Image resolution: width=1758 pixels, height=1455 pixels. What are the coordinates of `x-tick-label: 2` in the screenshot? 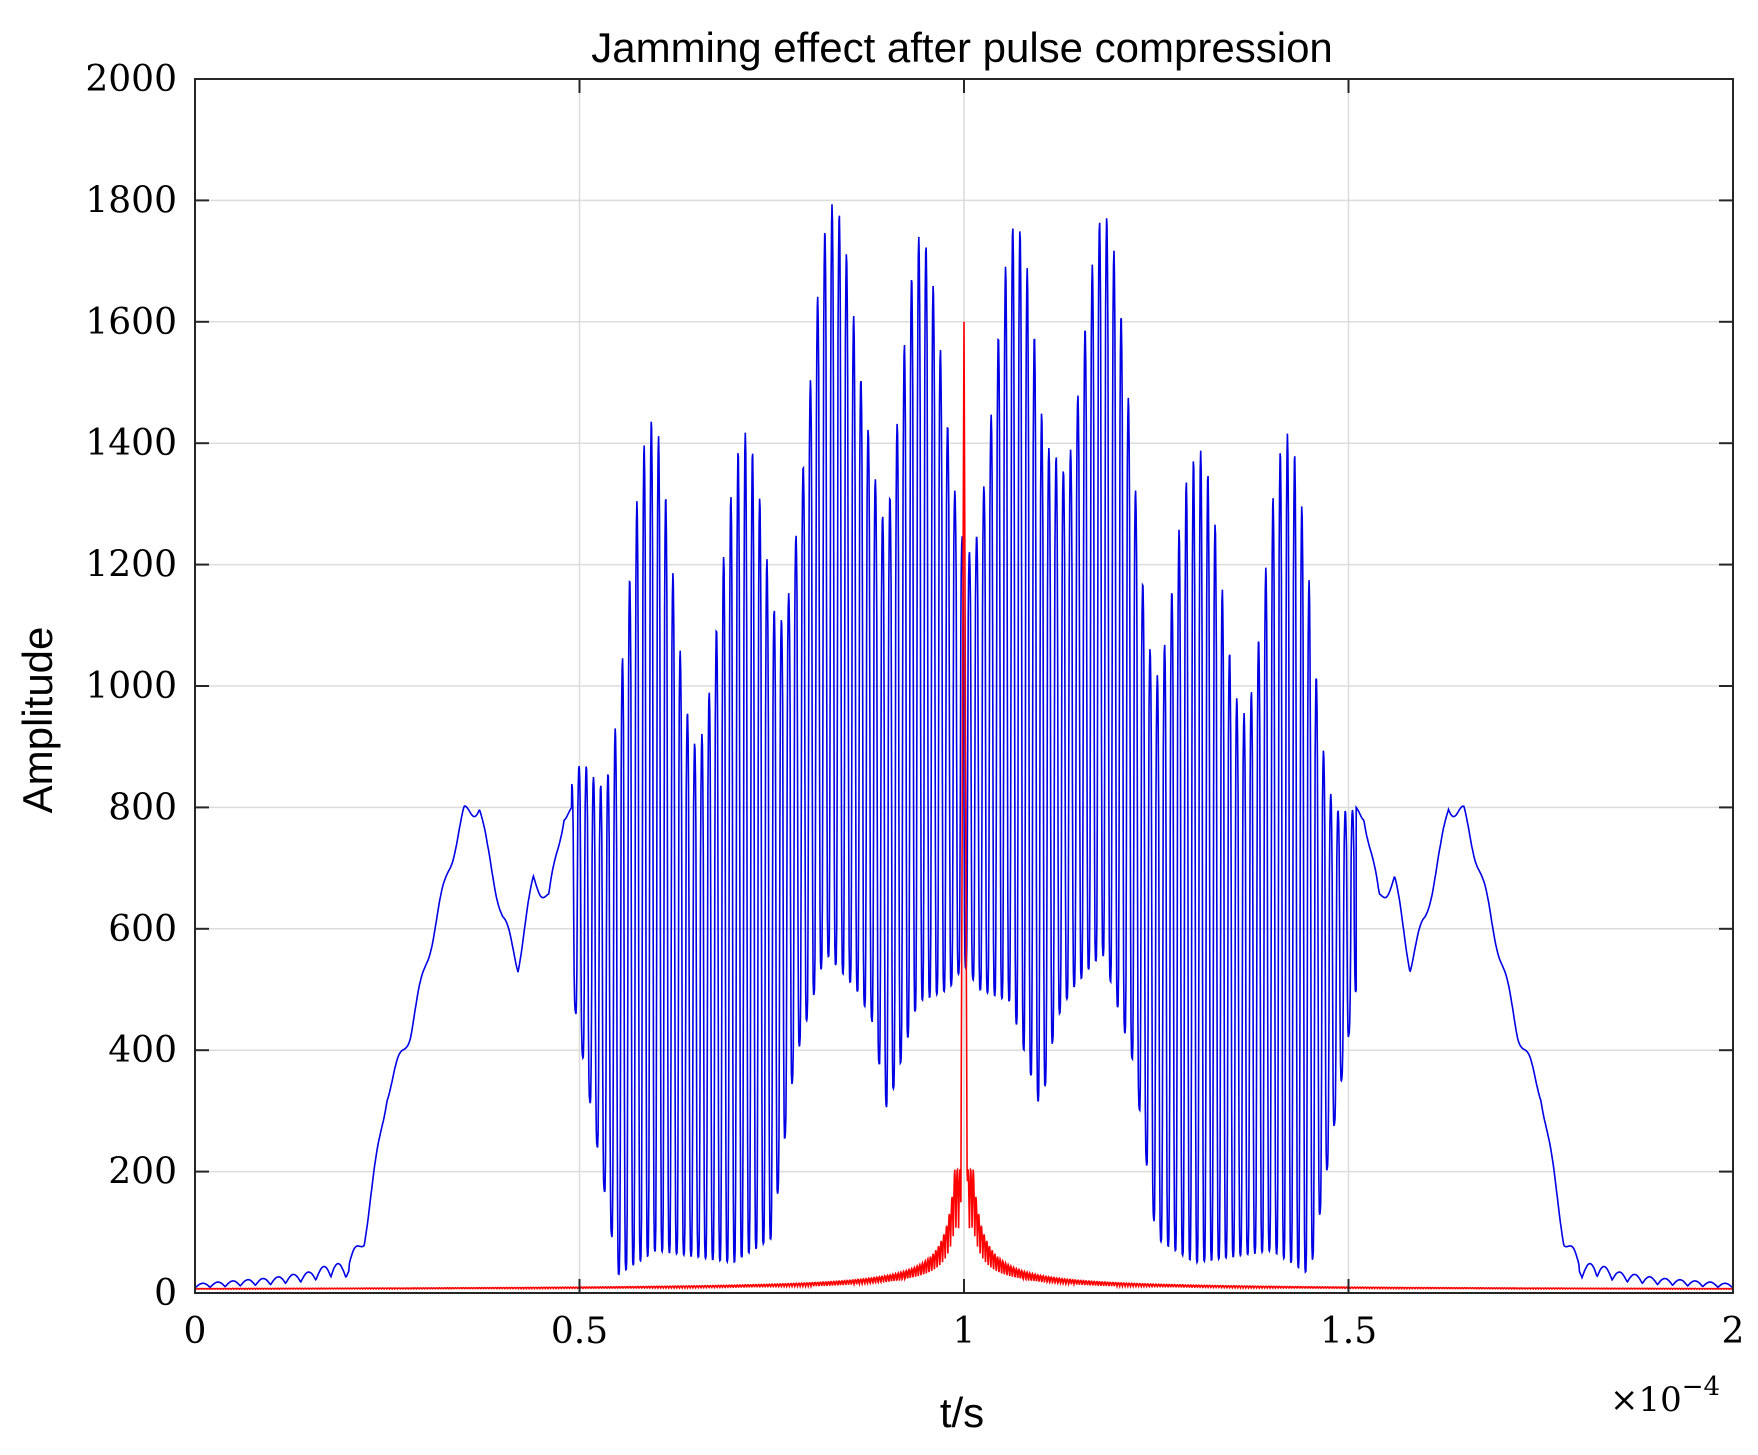 It's located at (1733, 1331).